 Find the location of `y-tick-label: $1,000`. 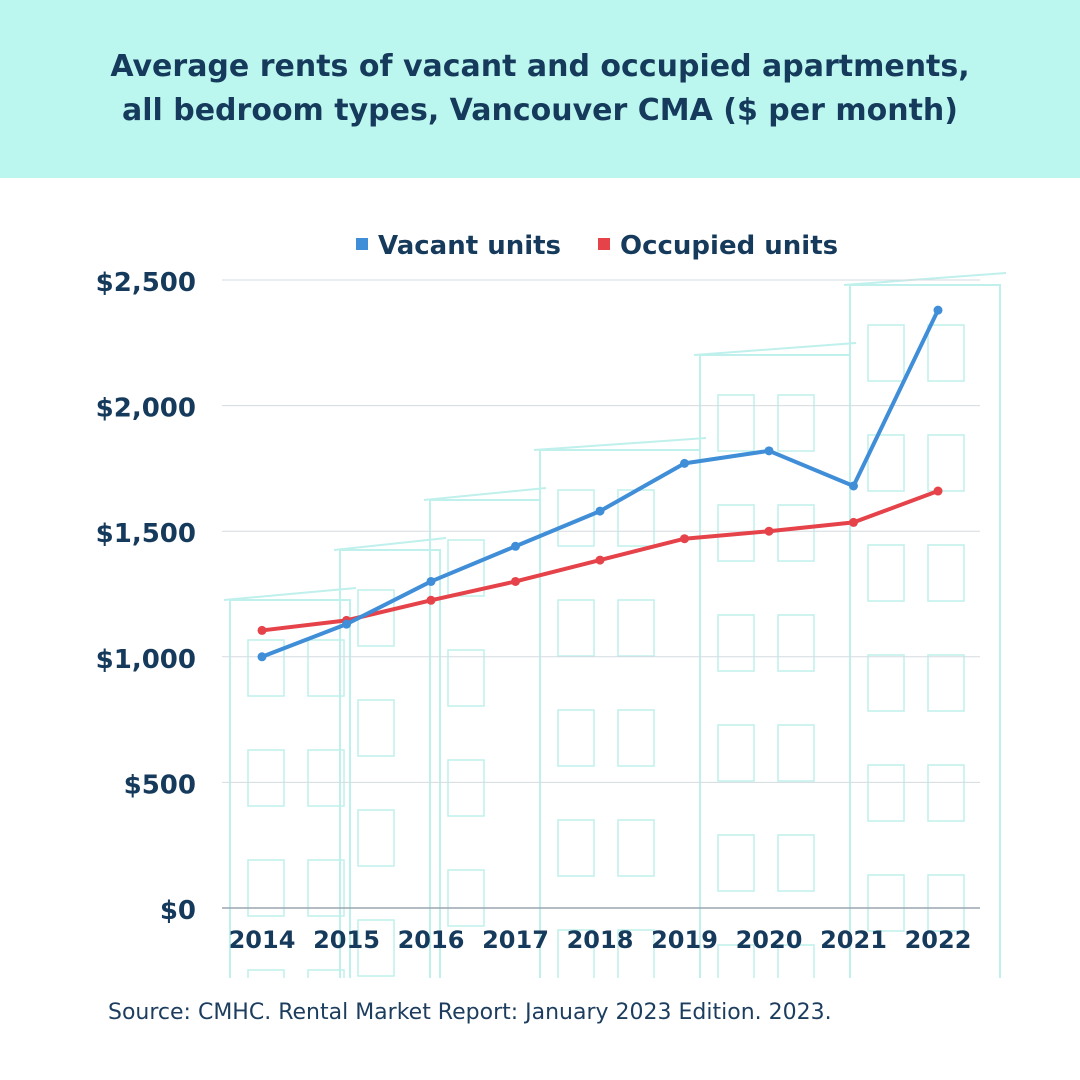

y-tick-label: $1,000 is located at coordinates (146, 660).